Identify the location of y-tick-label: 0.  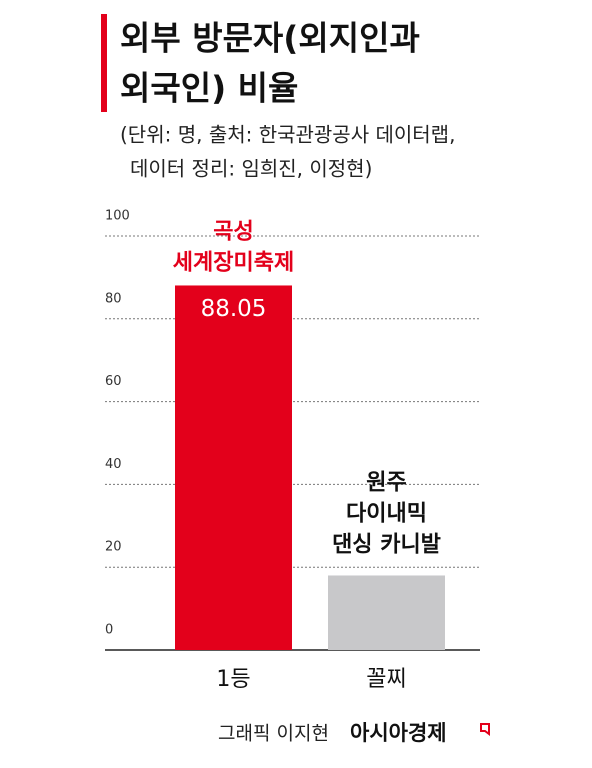
(109, 630).